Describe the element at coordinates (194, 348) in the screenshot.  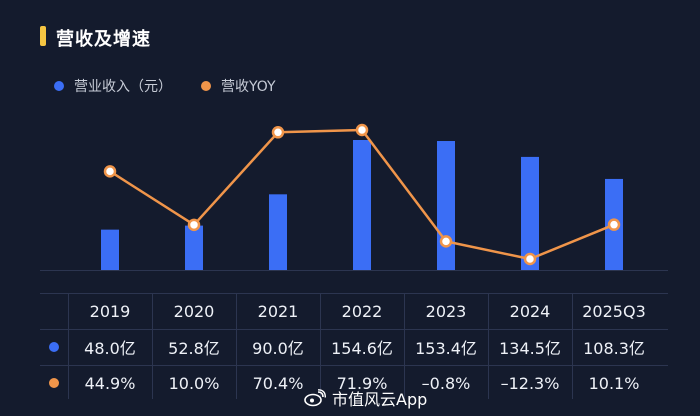
I see `revenue-value-2020: 52.8亿` at that location.